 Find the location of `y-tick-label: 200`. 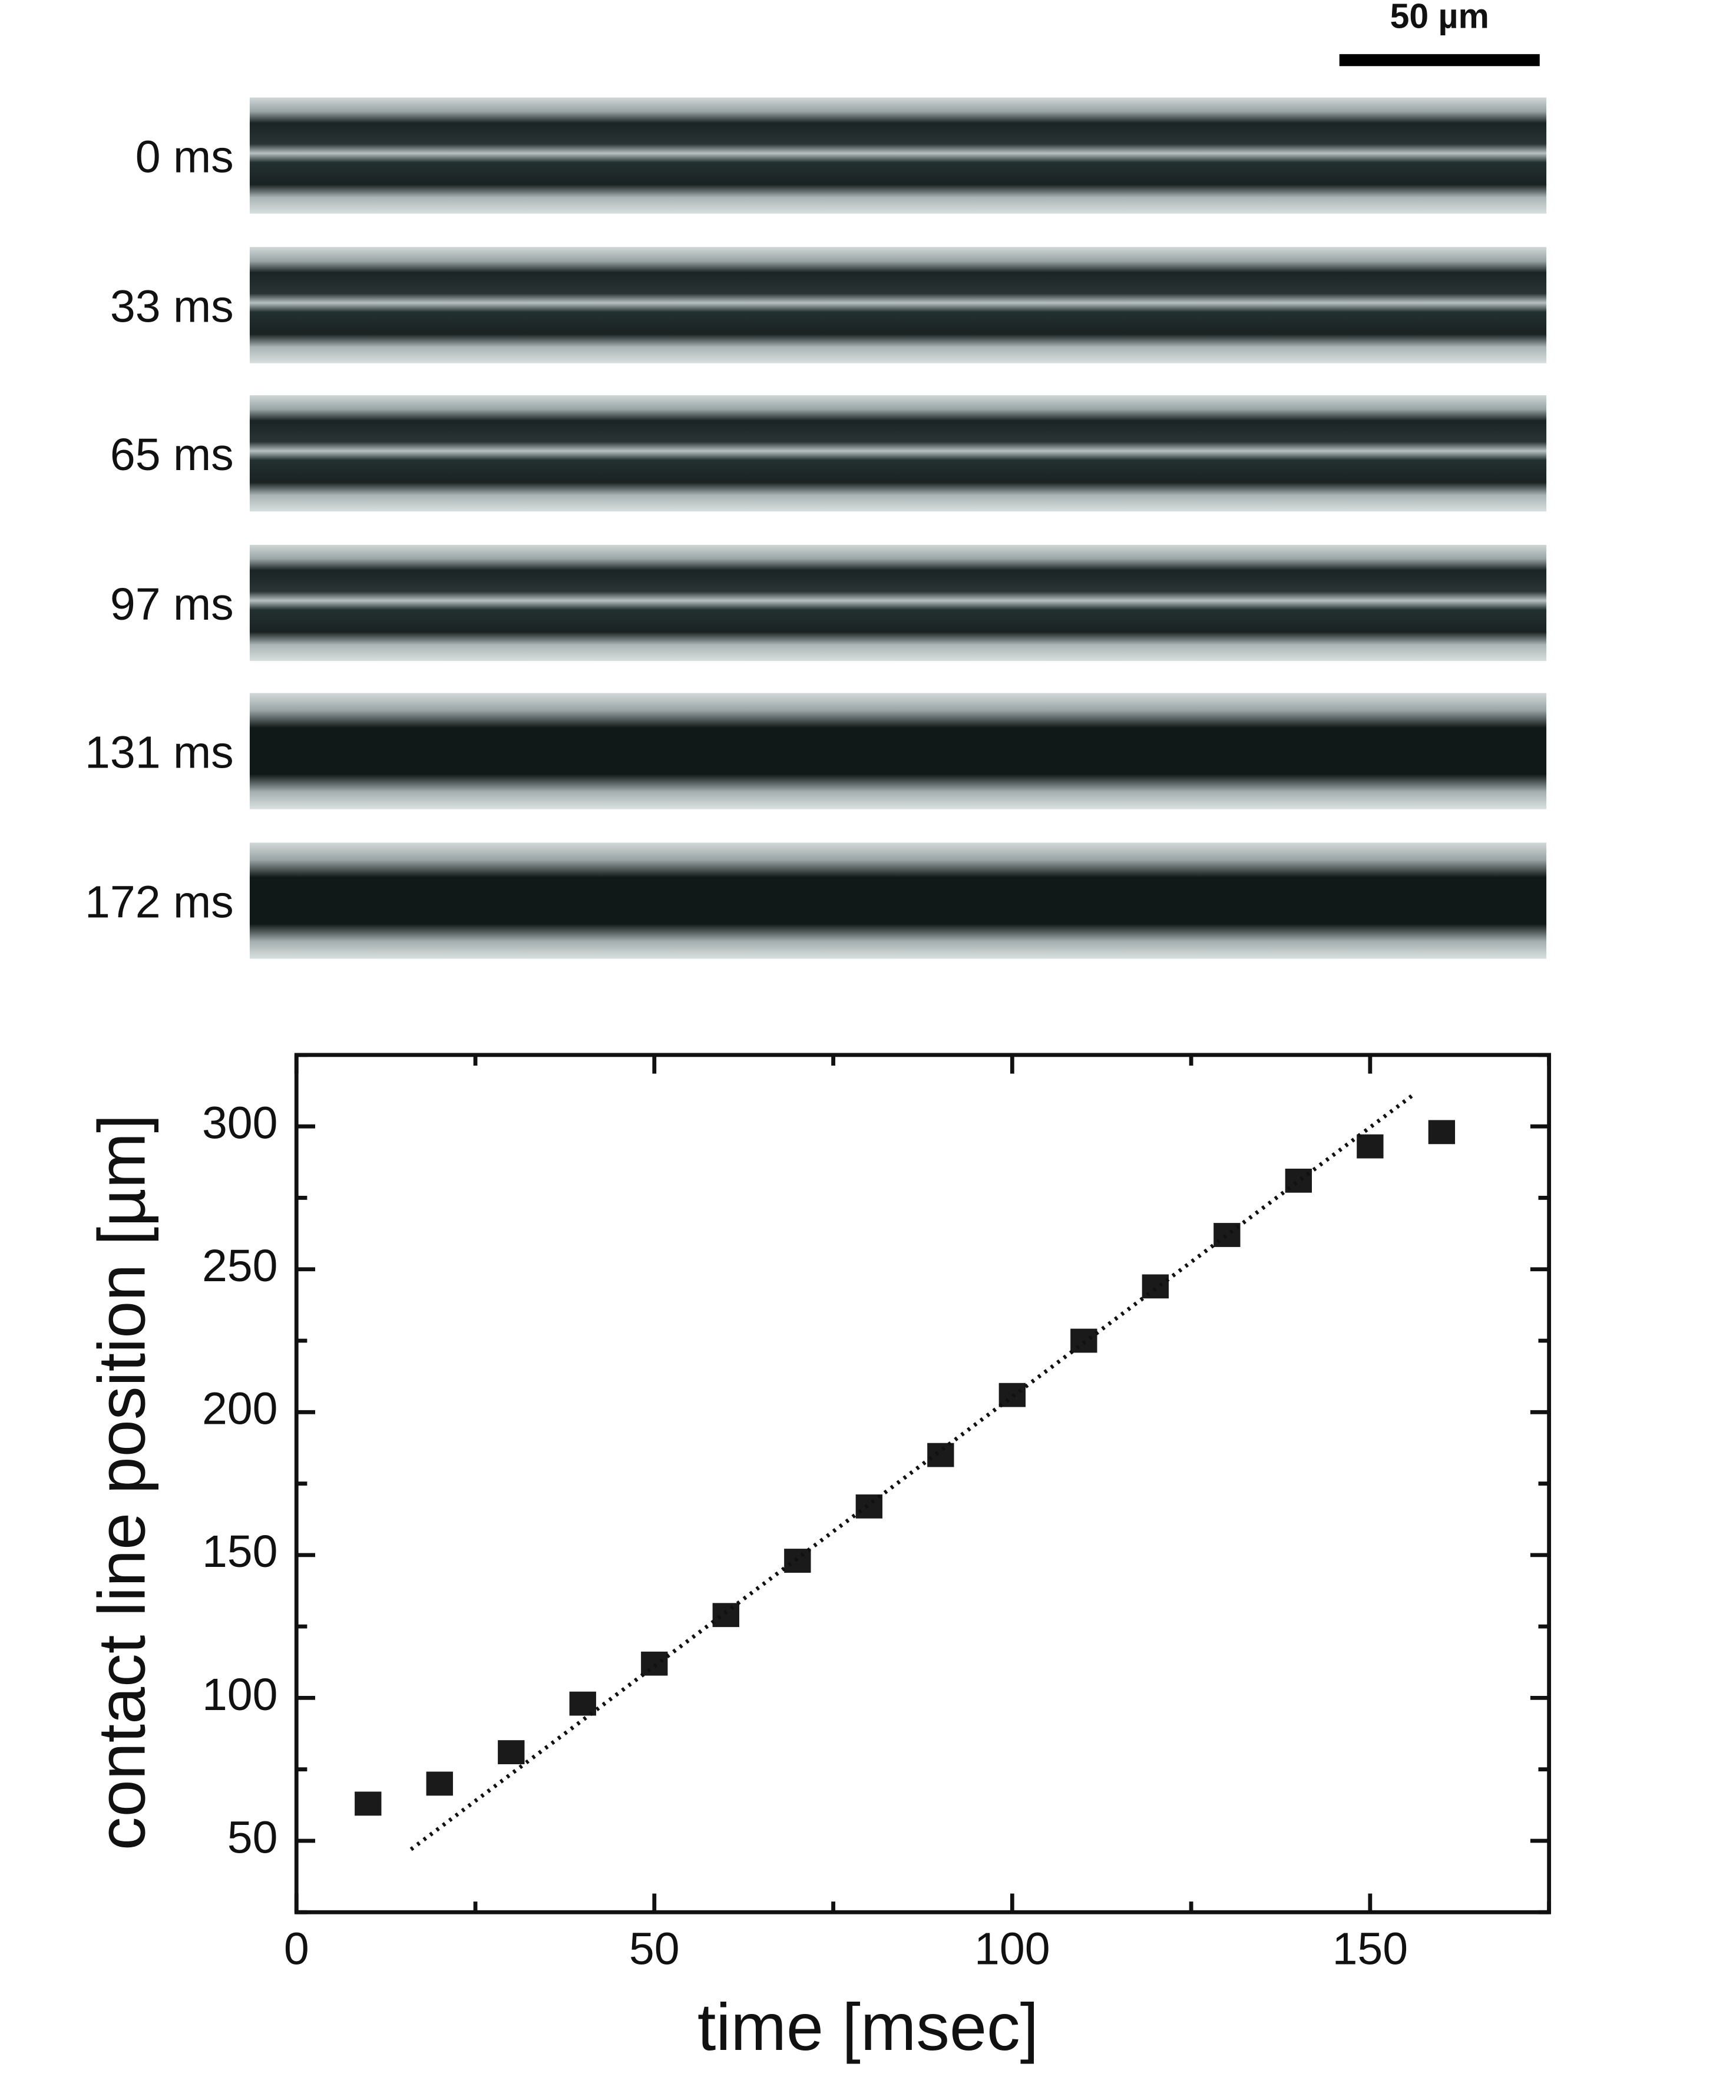

y-tick-label: 200 is located at coordinates (240, 1409).